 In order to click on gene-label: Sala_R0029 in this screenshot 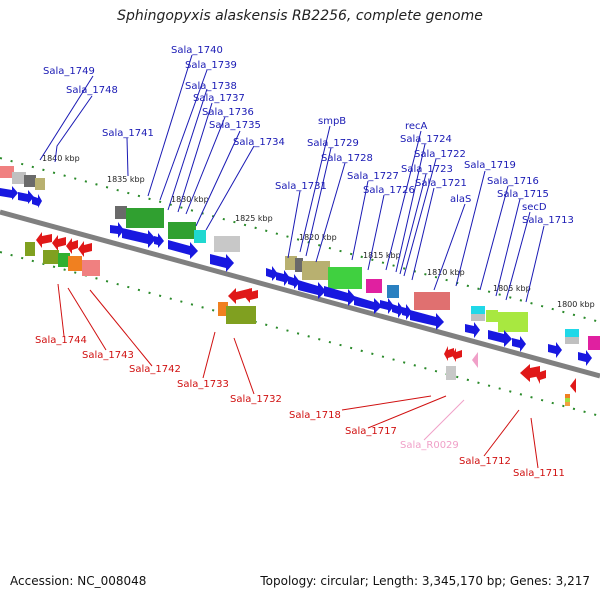, I will do `click(429, 445)`.